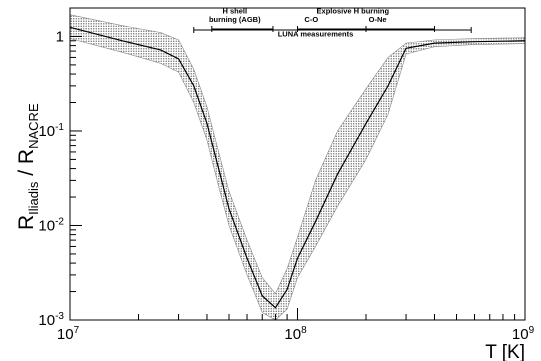  What do you see at coordinates (235, 19) in the screenshot?
I see `annotation-label: burning (AGB)` at bounding box center [235, 19].